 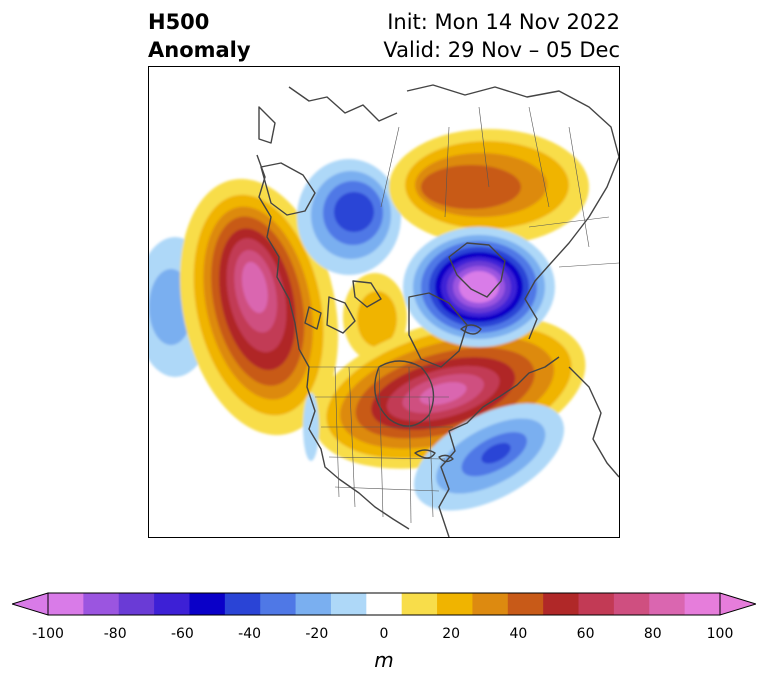 What do you see at coordinates (259, 307) in the screenshot?
I see `west-coast-ridge` at bounding box center [259, 307].